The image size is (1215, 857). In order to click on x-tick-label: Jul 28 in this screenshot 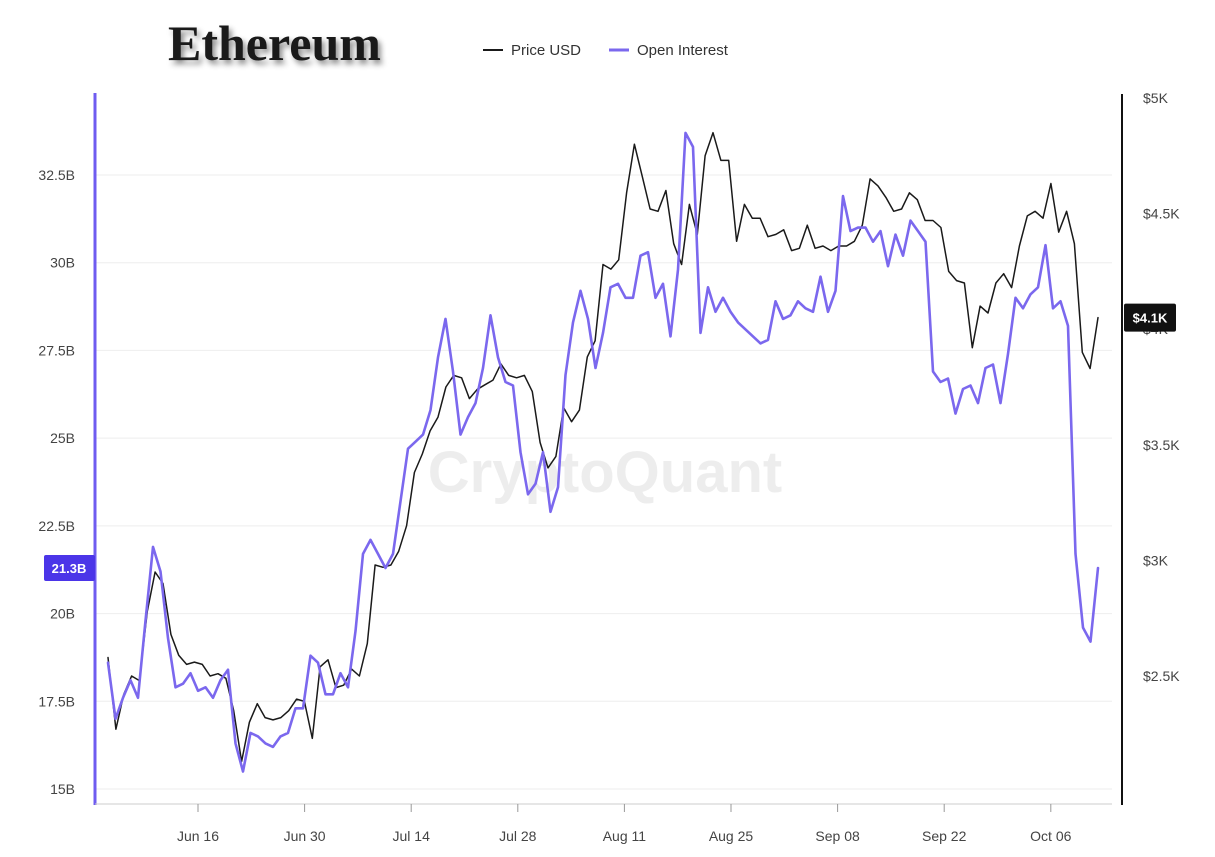, I will do `click(518, 836)`.